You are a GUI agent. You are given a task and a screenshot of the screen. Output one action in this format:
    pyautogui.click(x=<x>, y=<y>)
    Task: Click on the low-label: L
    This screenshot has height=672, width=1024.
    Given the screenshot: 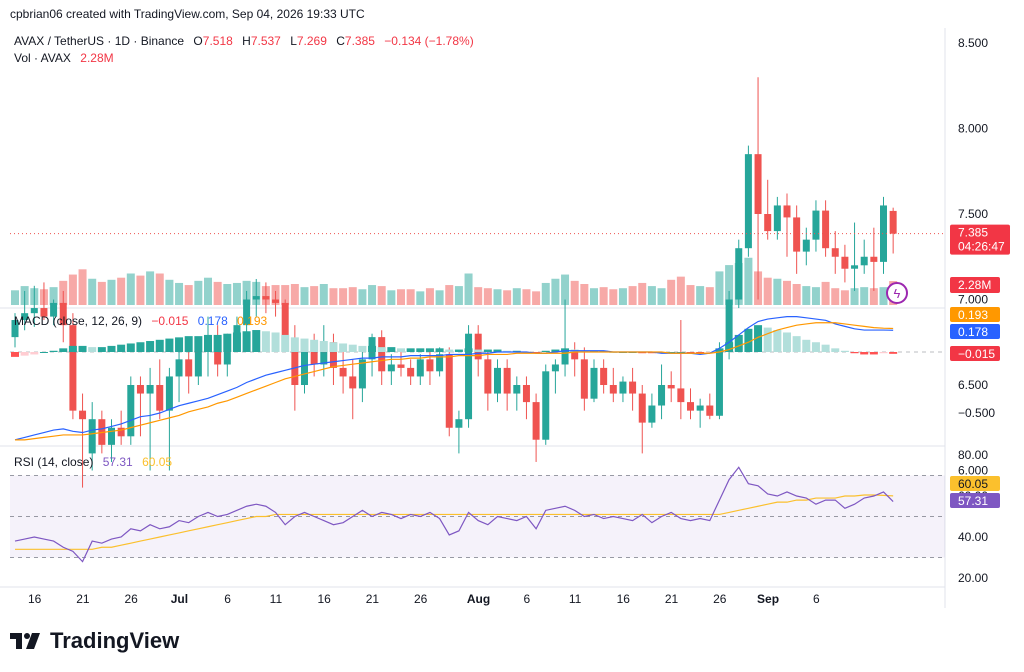 What is the action you would take?
    pyautogui.click(x=293, y=41)
    